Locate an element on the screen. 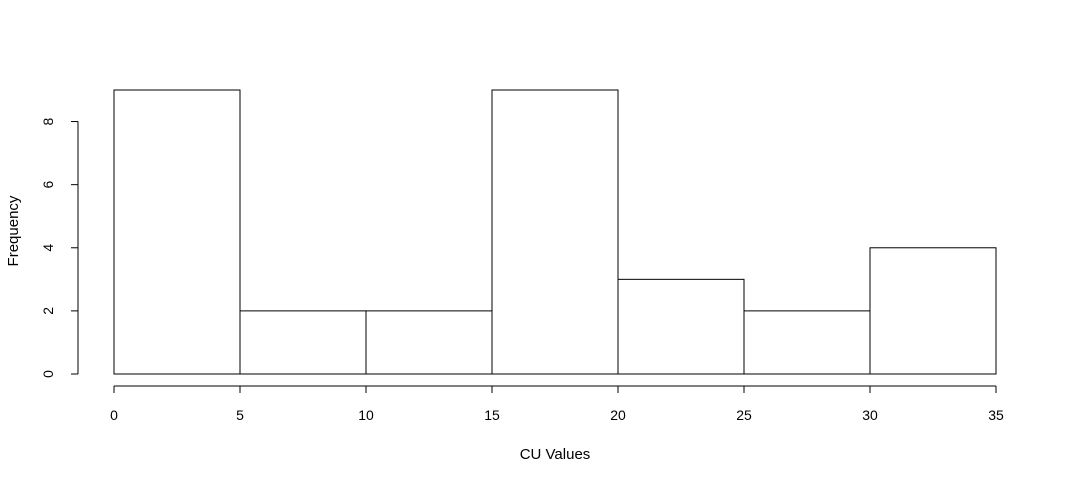 The width and height of the screenshot is (1072, 484). y-tick-label: 8 is located at coordinates (48, 121).